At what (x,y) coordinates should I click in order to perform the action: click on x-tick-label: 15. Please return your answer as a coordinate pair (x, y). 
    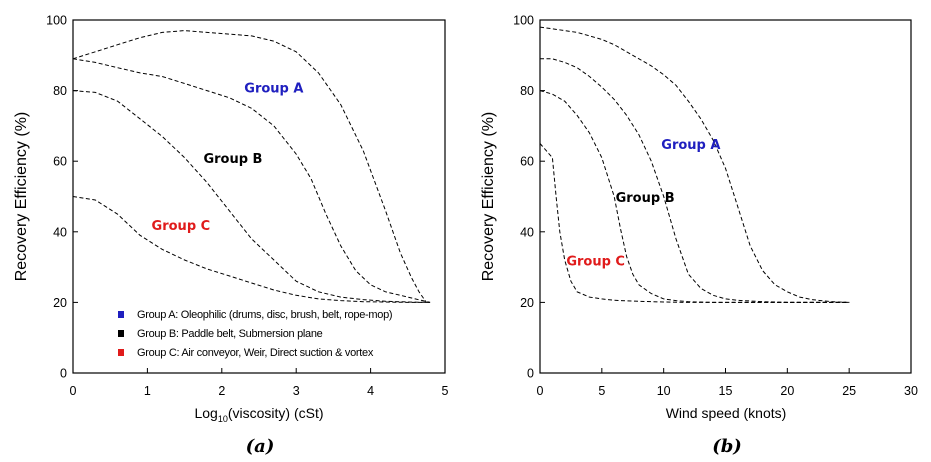
    Looking at the image, I should click on (726, 391).